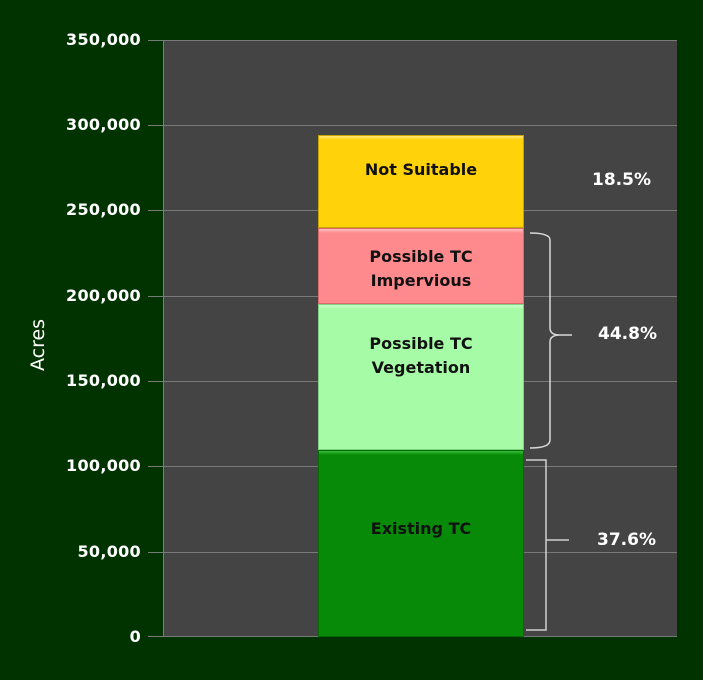 The image size is (703, 680). I want to click on bar-segment-impervious: Possible TC Impervious, so click(421, 266).